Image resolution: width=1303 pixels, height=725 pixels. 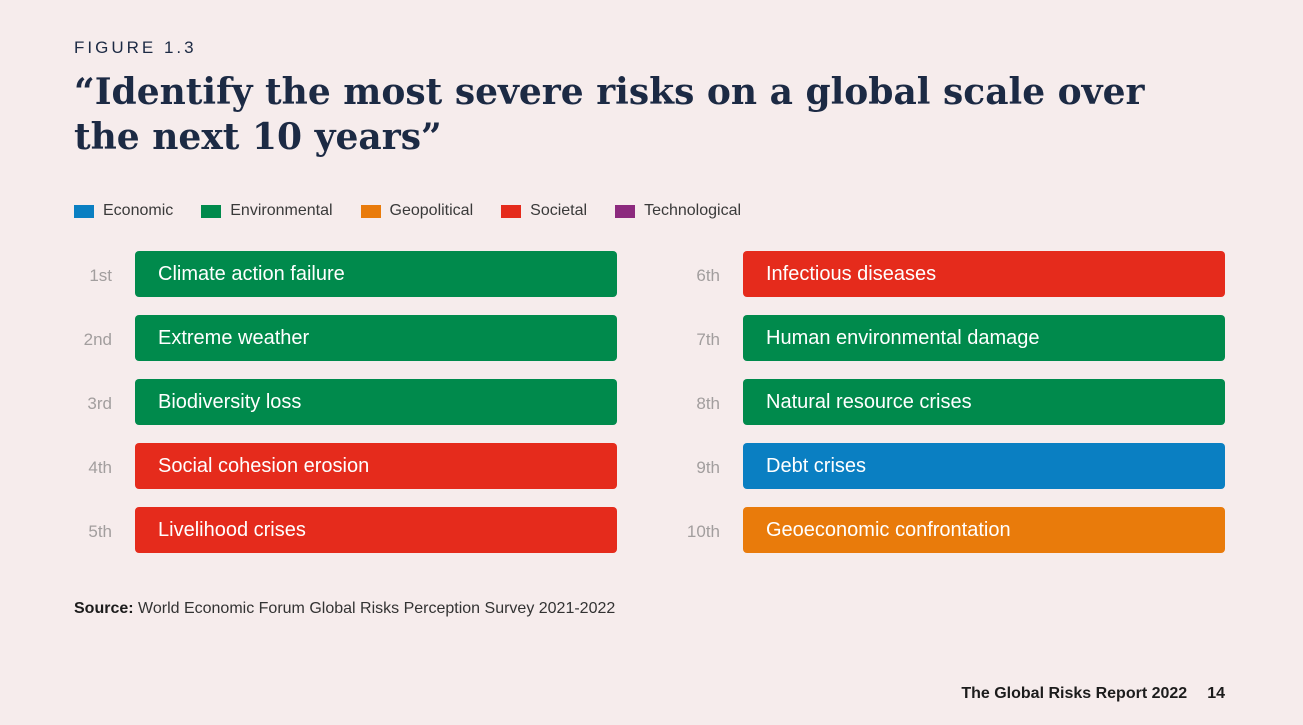 I want to click on legend-label: Societal, so click(x=559, y=210).